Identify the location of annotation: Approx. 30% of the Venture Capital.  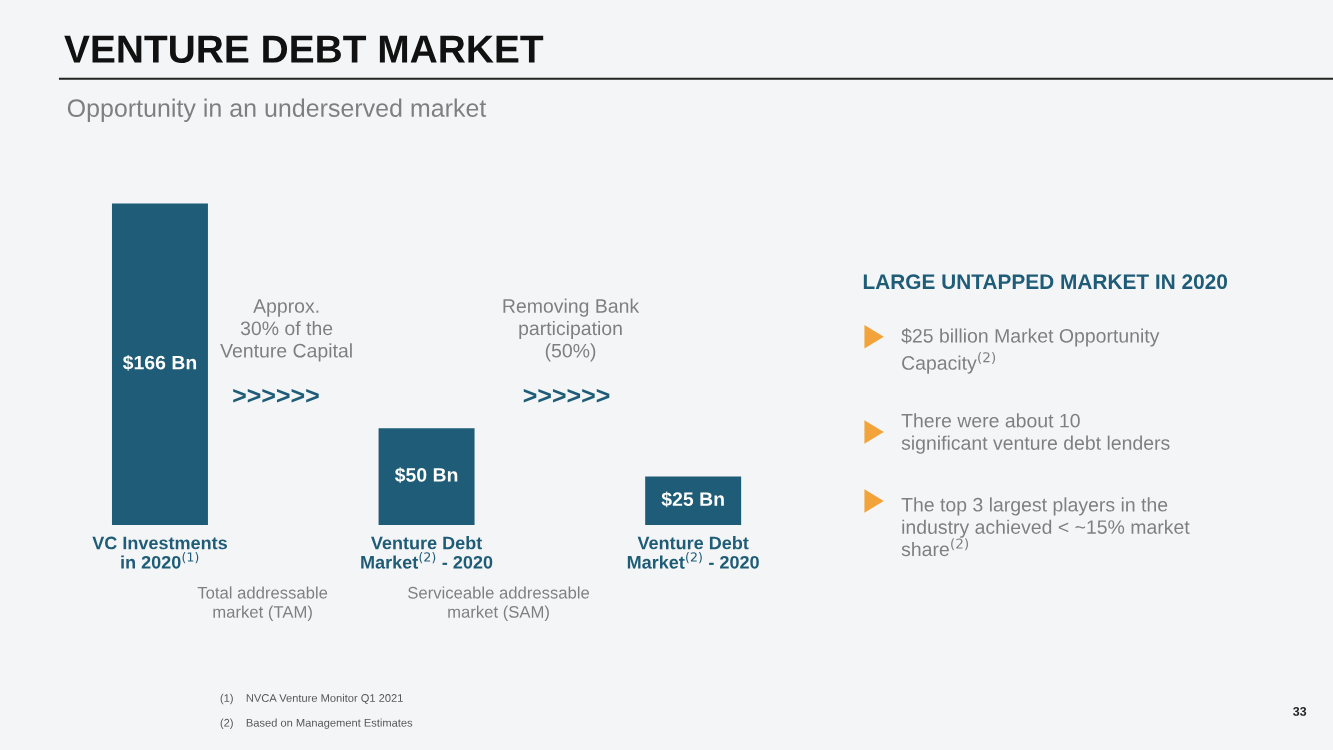
(286, 330).